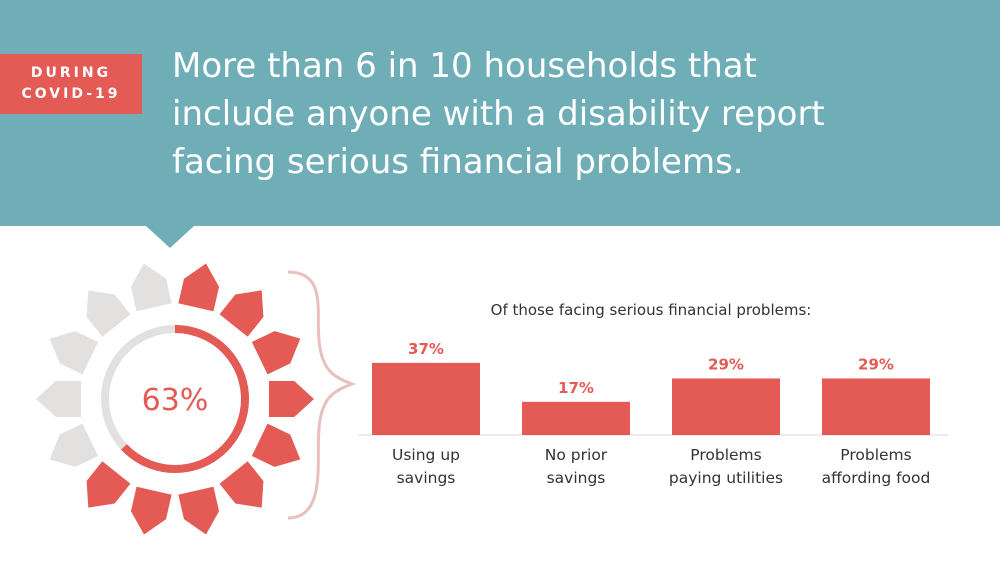  I want to click on tag-line-1: DURING, so click(71, 73).